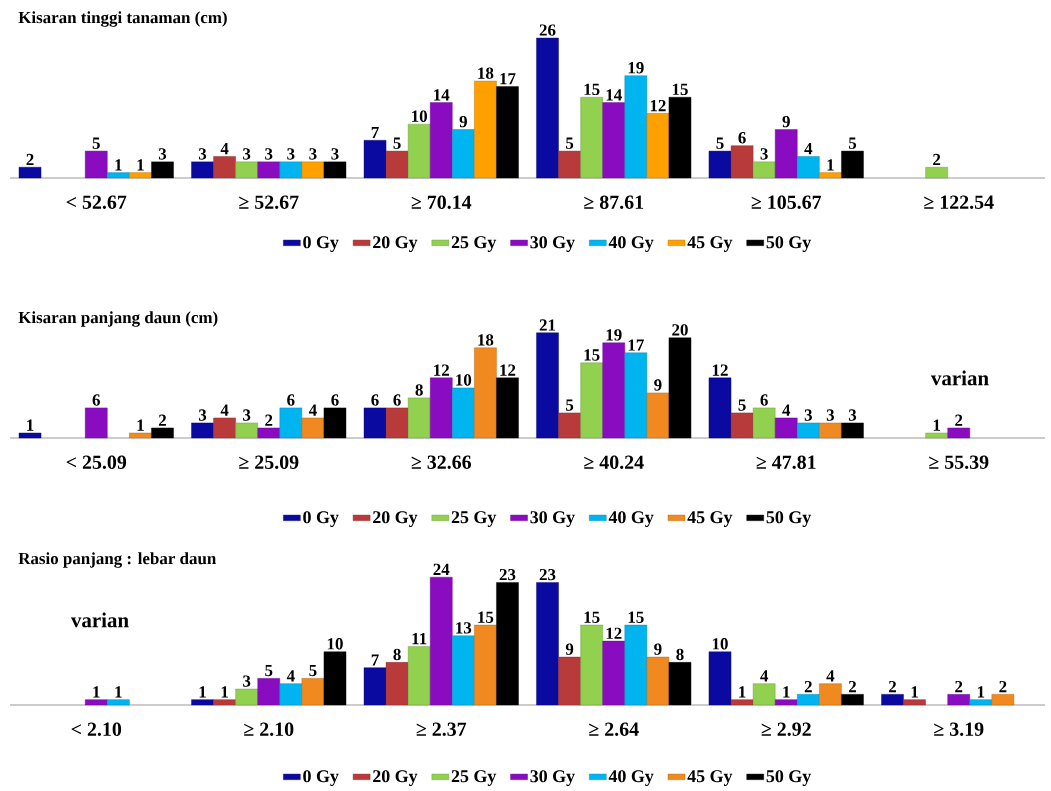  Describe the element at coordinates (464, 628) in the screenshot. I see `data-label: 13` at that location.